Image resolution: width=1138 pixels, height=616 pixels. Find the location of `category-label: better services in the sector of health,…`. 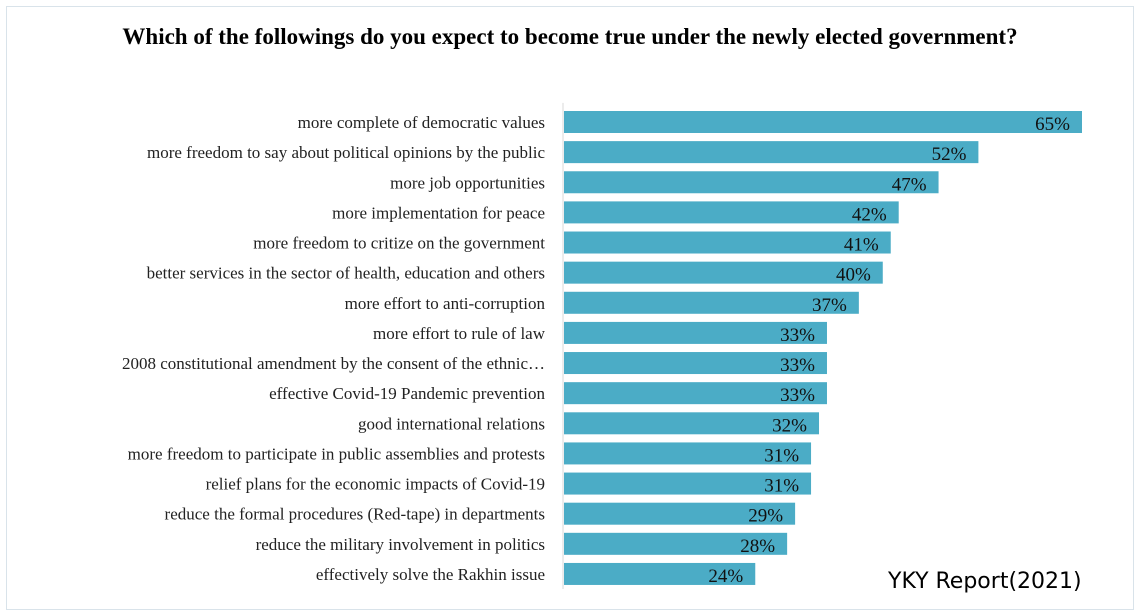

category-label: better services in the sector of health,… is located at coordinates (346, 273).